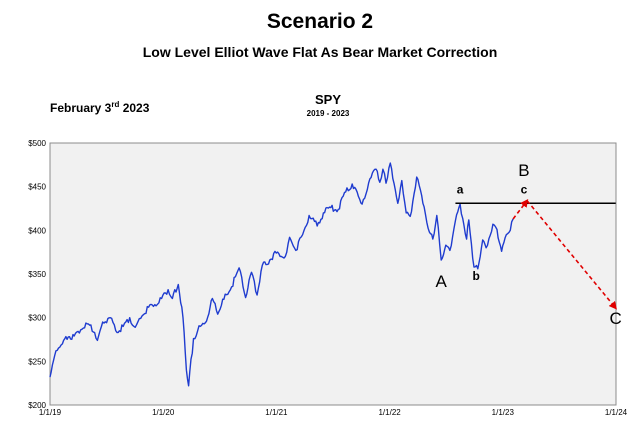 The height and width of the screenshot is (443, 640). I want to click on wave-label-major-c: C, so click(616, 318).